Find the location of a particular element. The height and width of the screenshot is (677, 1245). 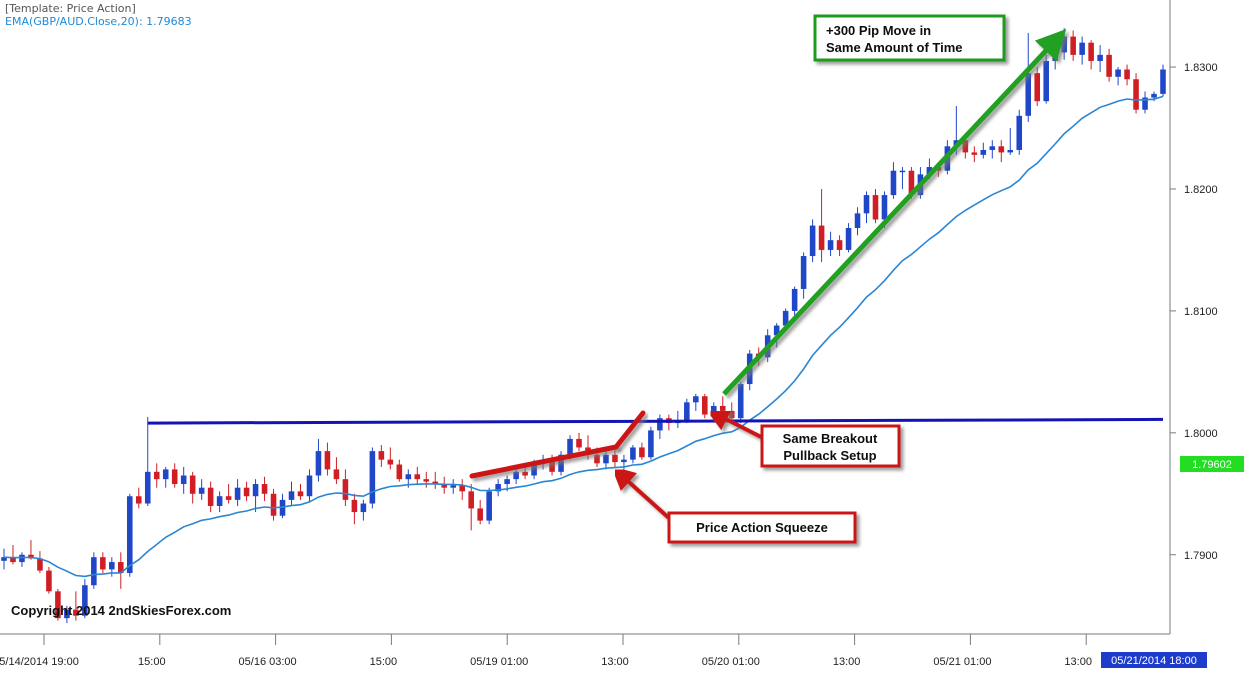

move-annotation: +300 Pip Move in Same Amount of Time is located at coordinates (909, 38).